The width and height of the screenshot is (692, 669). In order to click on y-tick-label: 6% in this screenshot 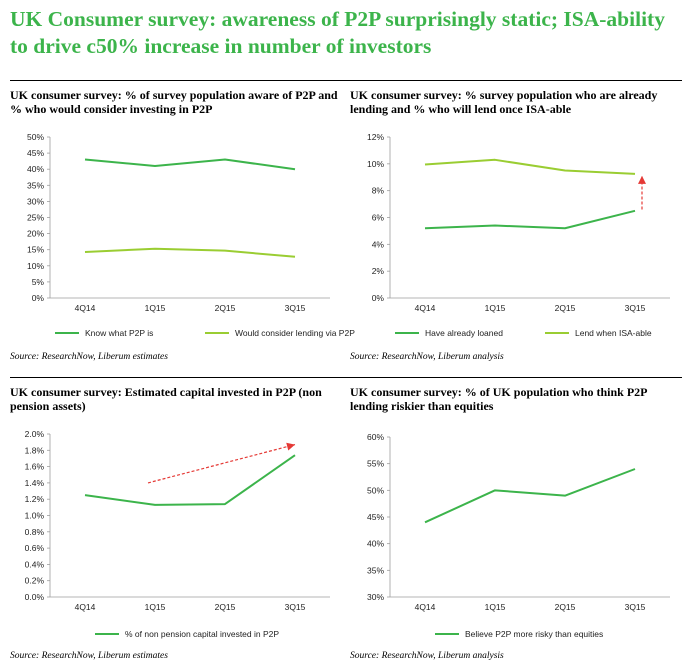, I will do `click(378, 218)`.